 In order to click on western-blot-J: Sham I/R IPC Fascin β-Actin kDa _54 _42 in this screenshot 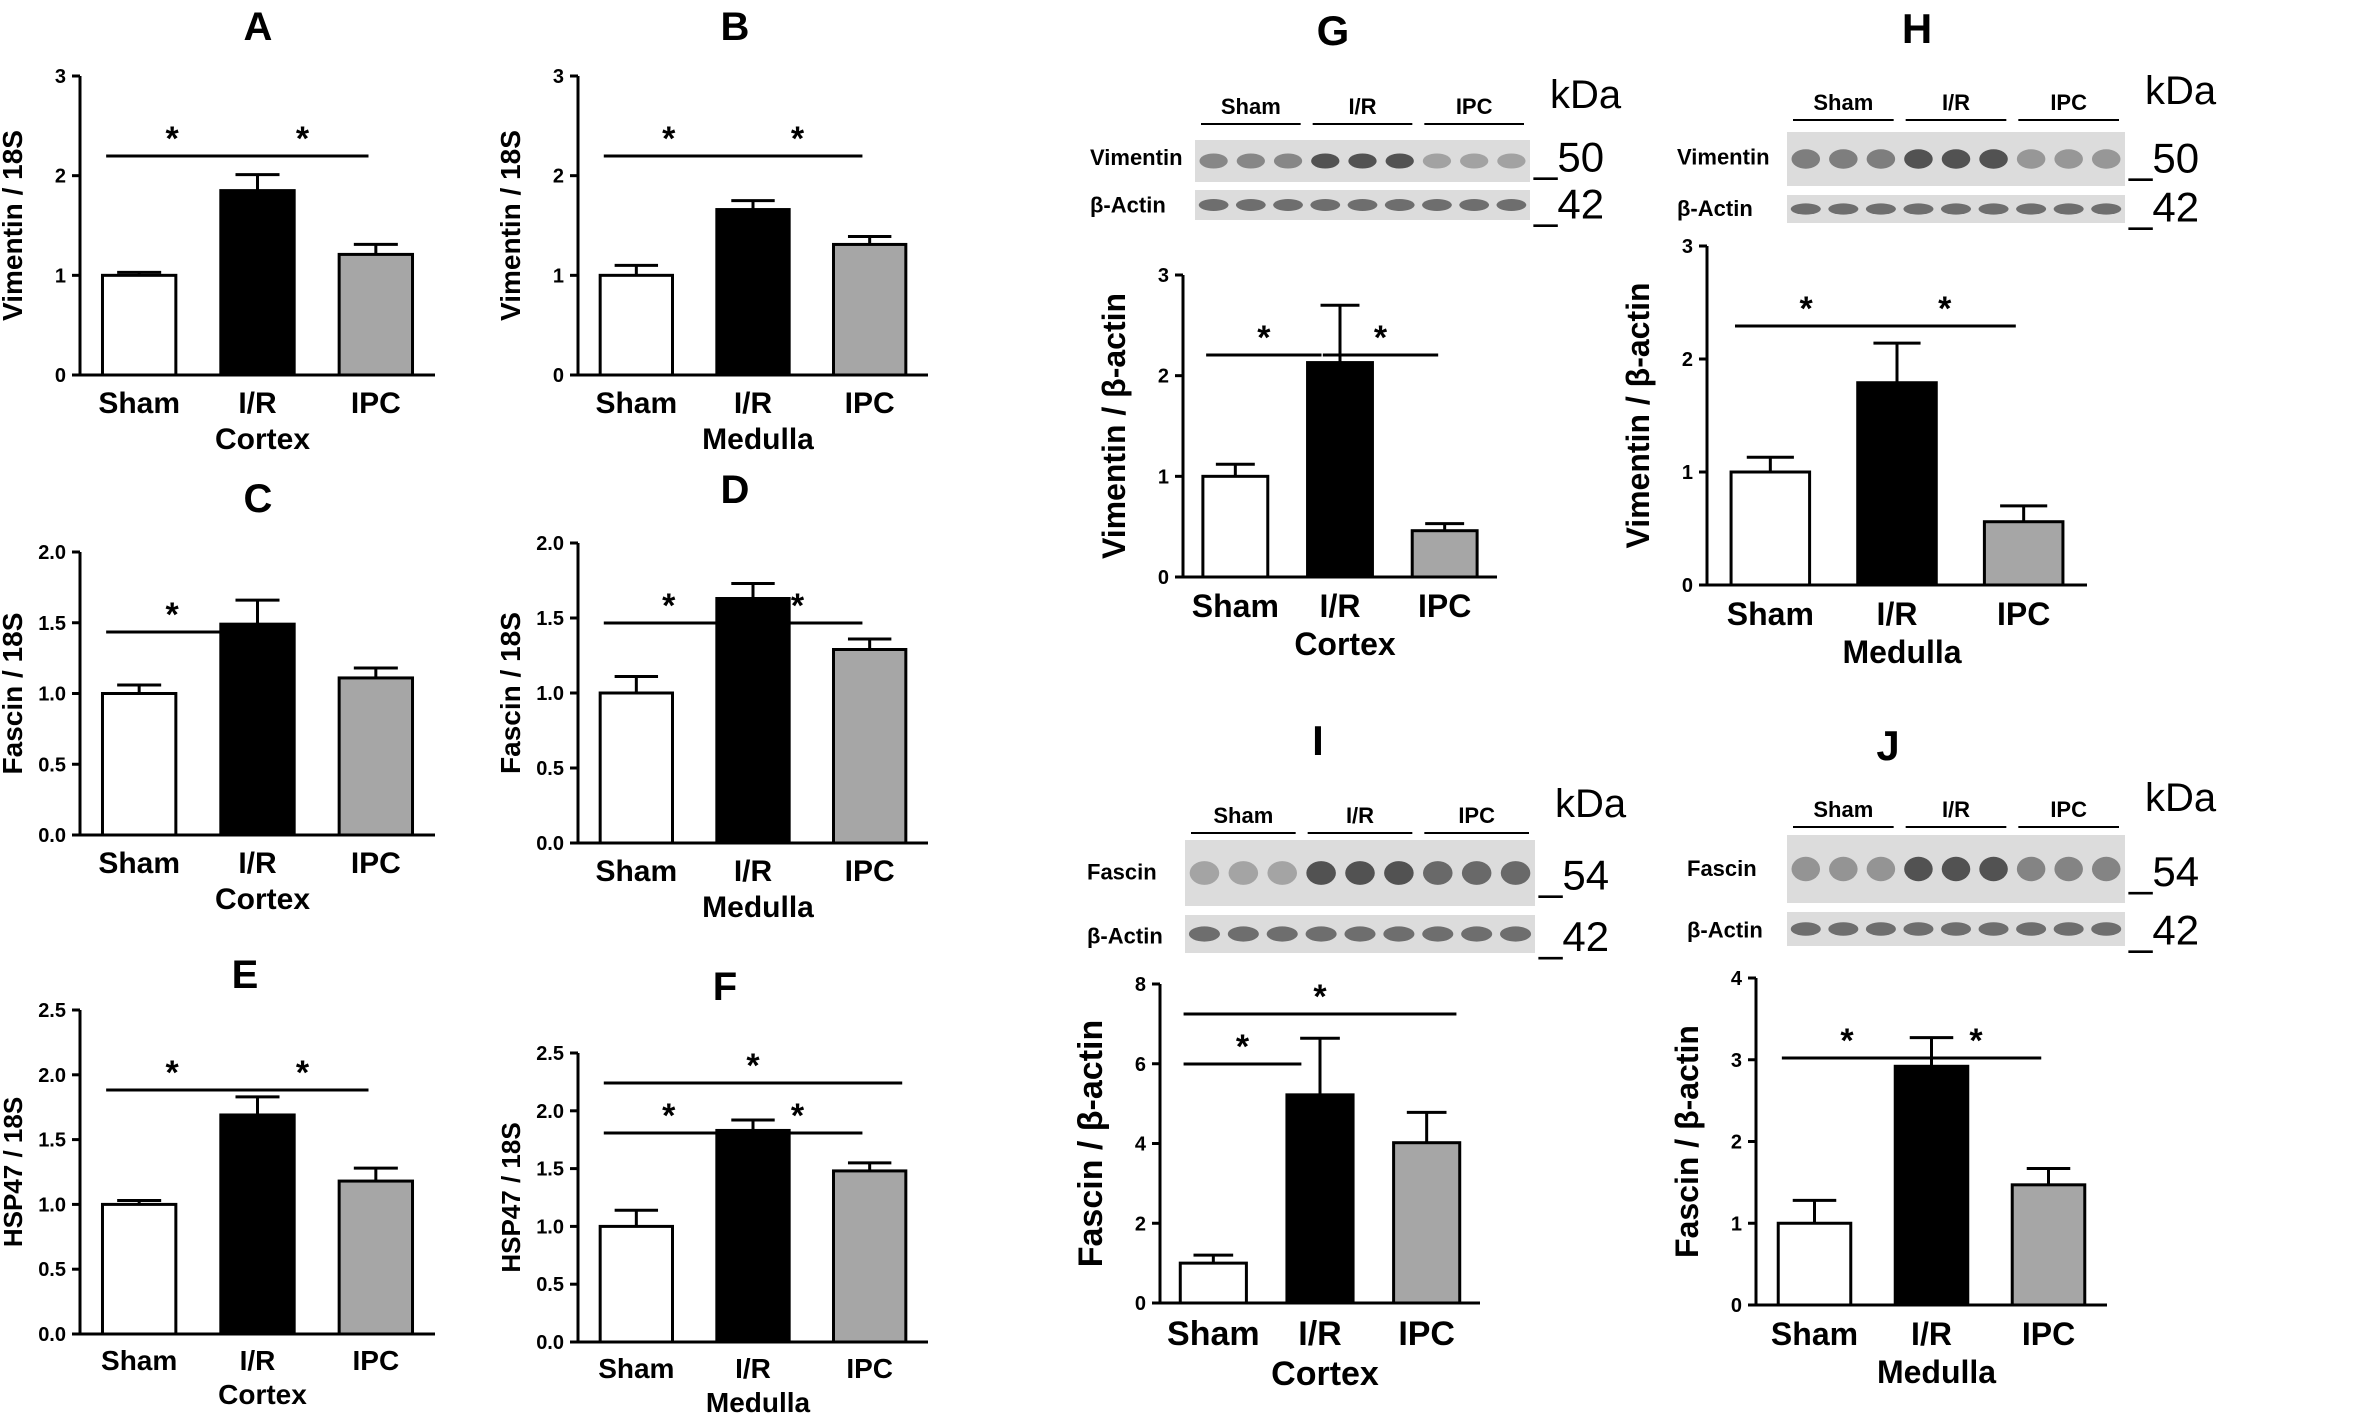, I will do `click(1952, 864)`.